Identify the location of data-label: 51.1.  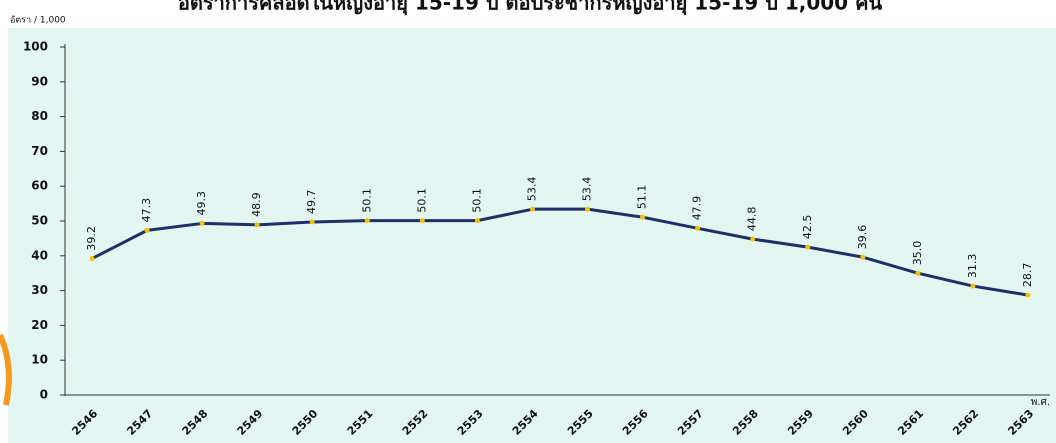
(642, 197).